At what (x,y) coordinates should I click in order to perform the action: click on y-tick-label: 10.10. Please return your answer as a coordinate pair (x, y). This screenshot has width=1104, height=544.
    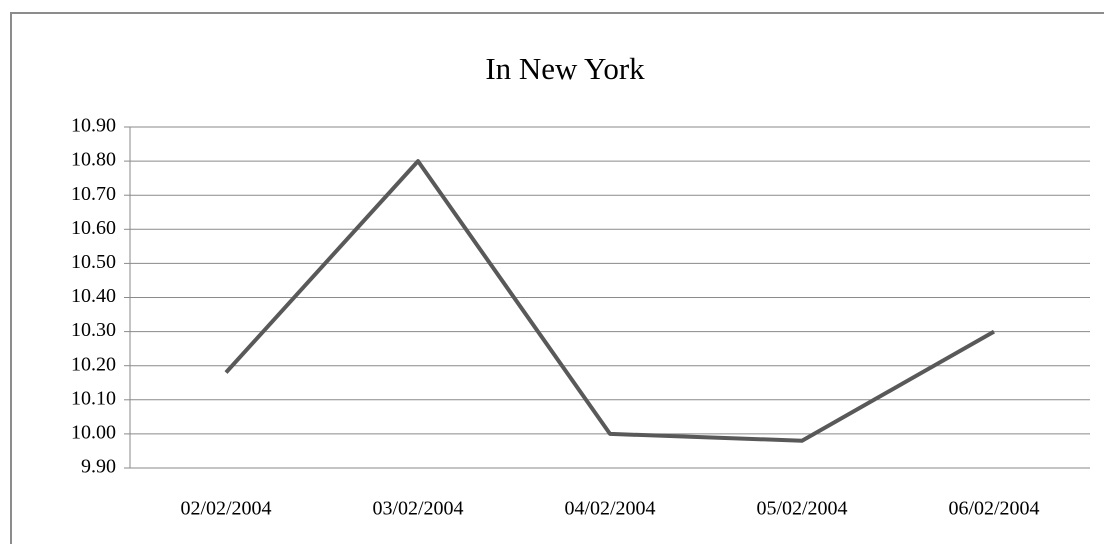
    Looking at the image, I should click on (93, 398).